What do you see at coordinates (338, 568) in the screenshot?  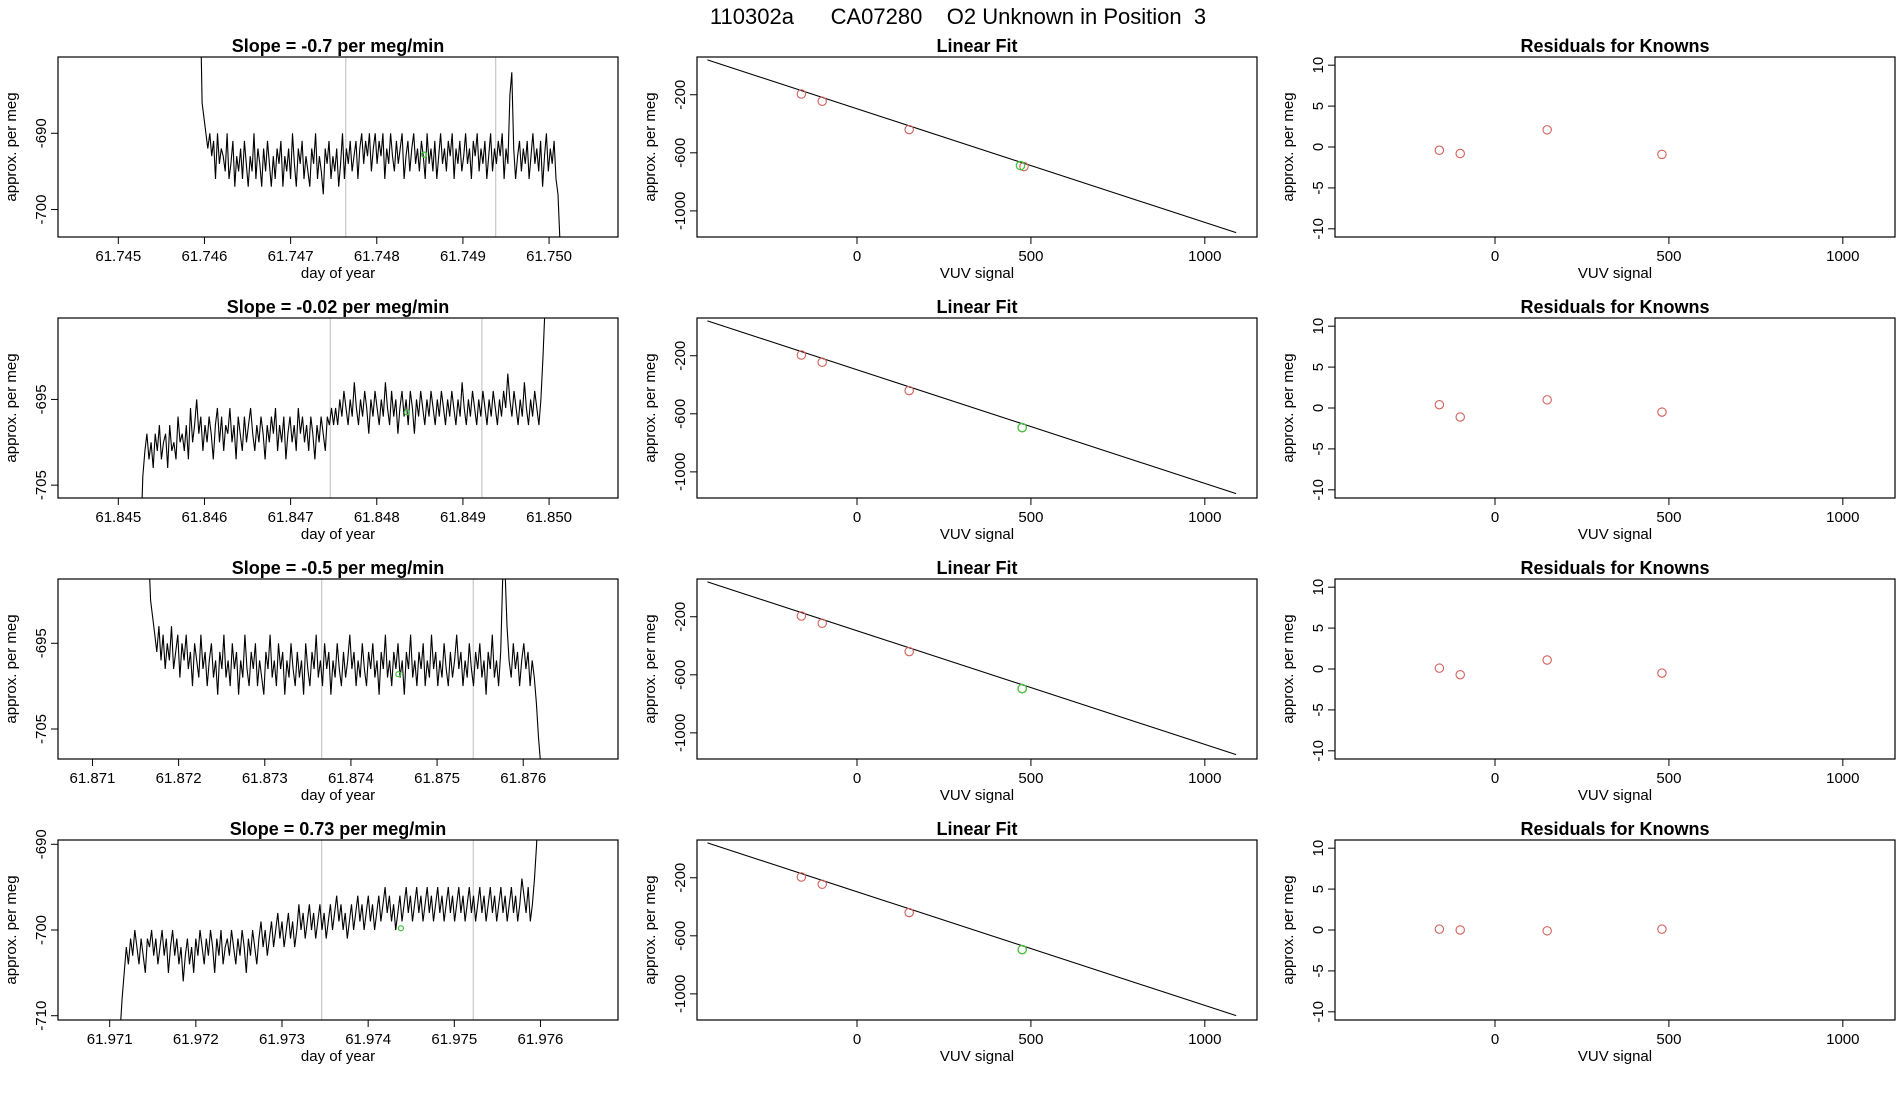 I see `chart-title: Slope = -0.5 per meg/min` at bounding box center [338, 568].